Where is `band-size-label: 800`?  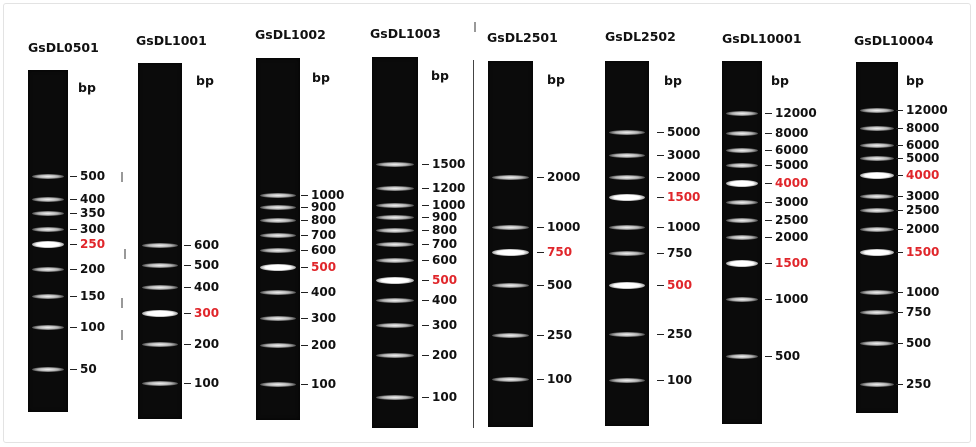
band-size-label: 800 is located at coordinates (445, 230).